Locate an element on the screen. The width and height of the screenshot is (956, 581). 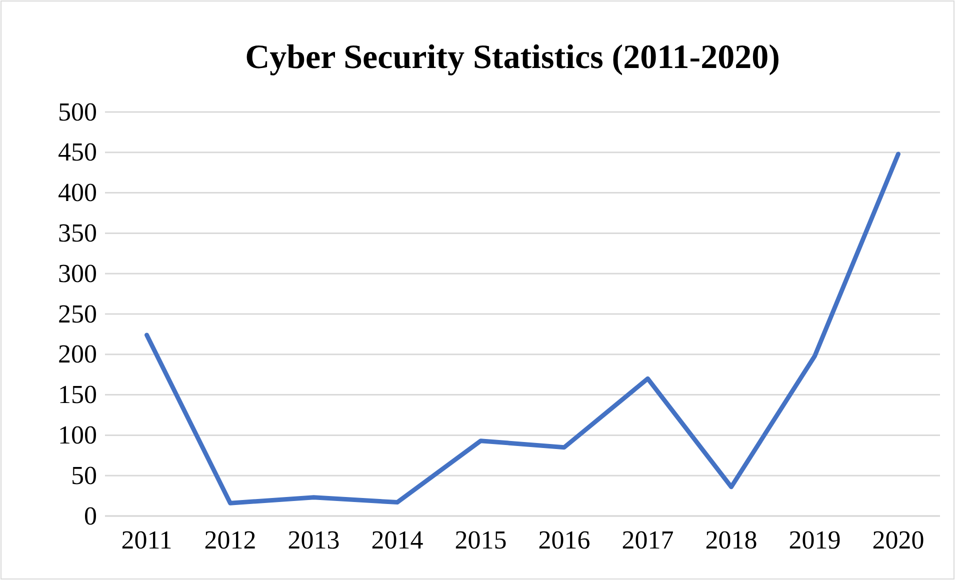
y-tick-label: 350 is located at coordinates (77, 233).